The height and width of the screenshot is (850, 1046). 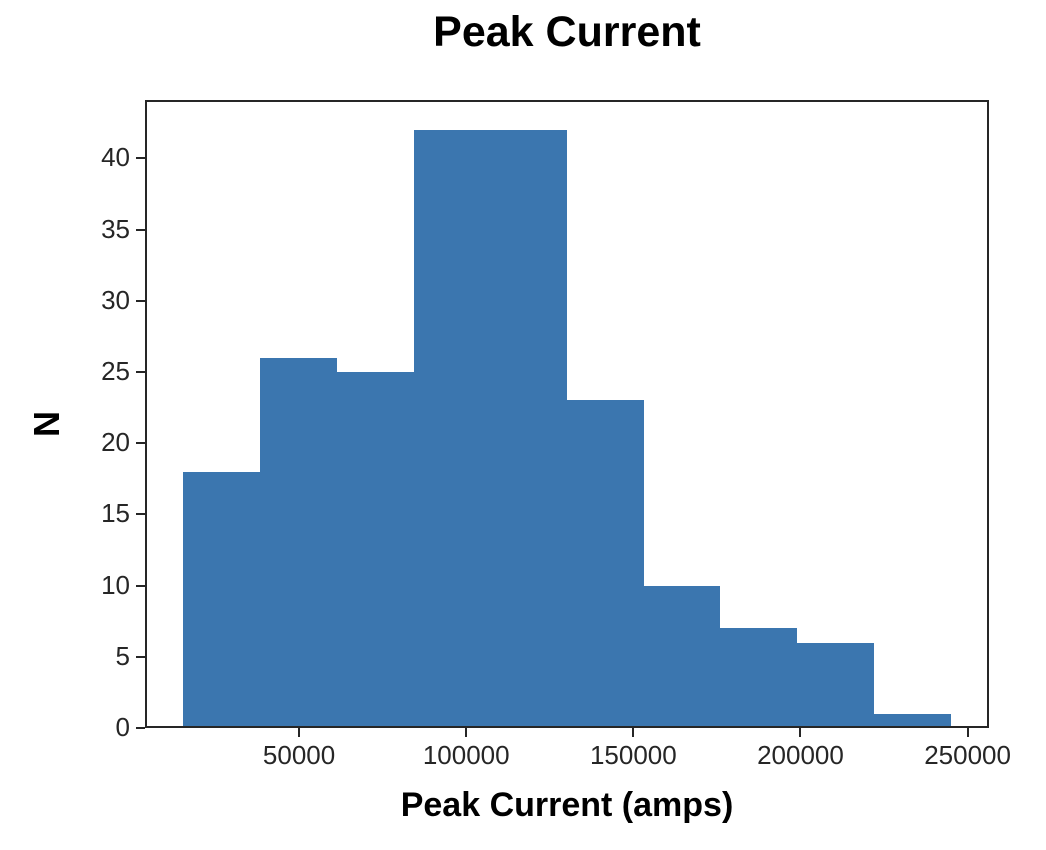 I want to click on x-tick-label: 50000, so click(x=299, y=755).